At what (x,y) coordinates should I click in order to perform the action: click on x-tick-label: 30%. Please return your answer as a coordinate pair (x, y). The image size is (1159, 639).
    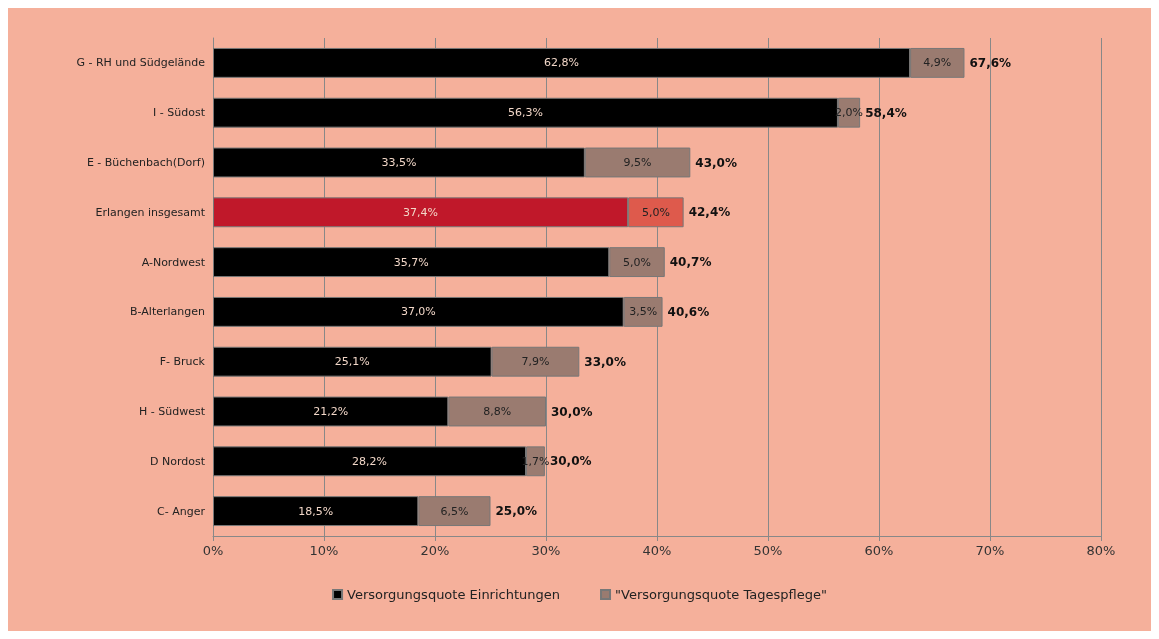
    Looking at the image, I should click on (546, 550).